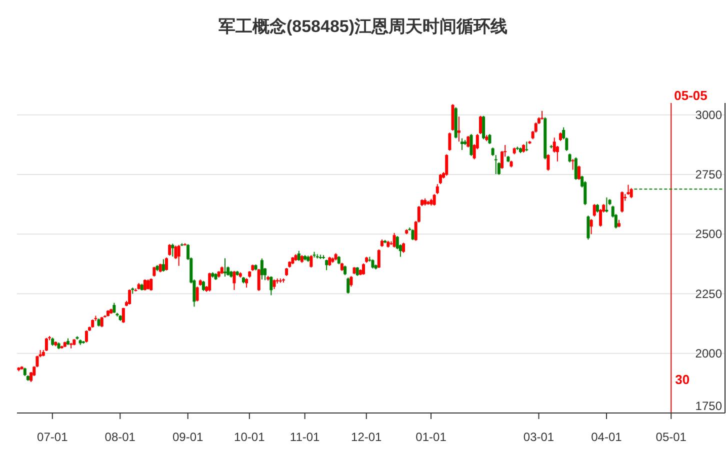 Image resolution: width=726 pixels, height=450 pixels. Describe the element at coordinates (708, 175) in the screenshot. I see `y-tick-label: 2750` at that location.